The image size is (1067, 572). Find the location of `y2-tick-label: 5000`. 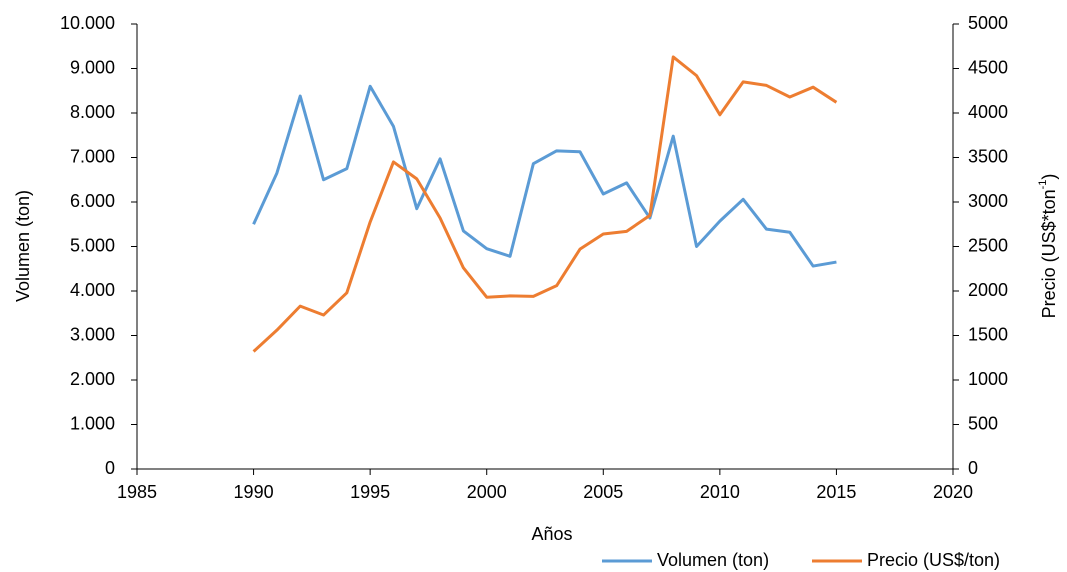

y2-tick-label: 5000 is located at coordinates (988, 23).